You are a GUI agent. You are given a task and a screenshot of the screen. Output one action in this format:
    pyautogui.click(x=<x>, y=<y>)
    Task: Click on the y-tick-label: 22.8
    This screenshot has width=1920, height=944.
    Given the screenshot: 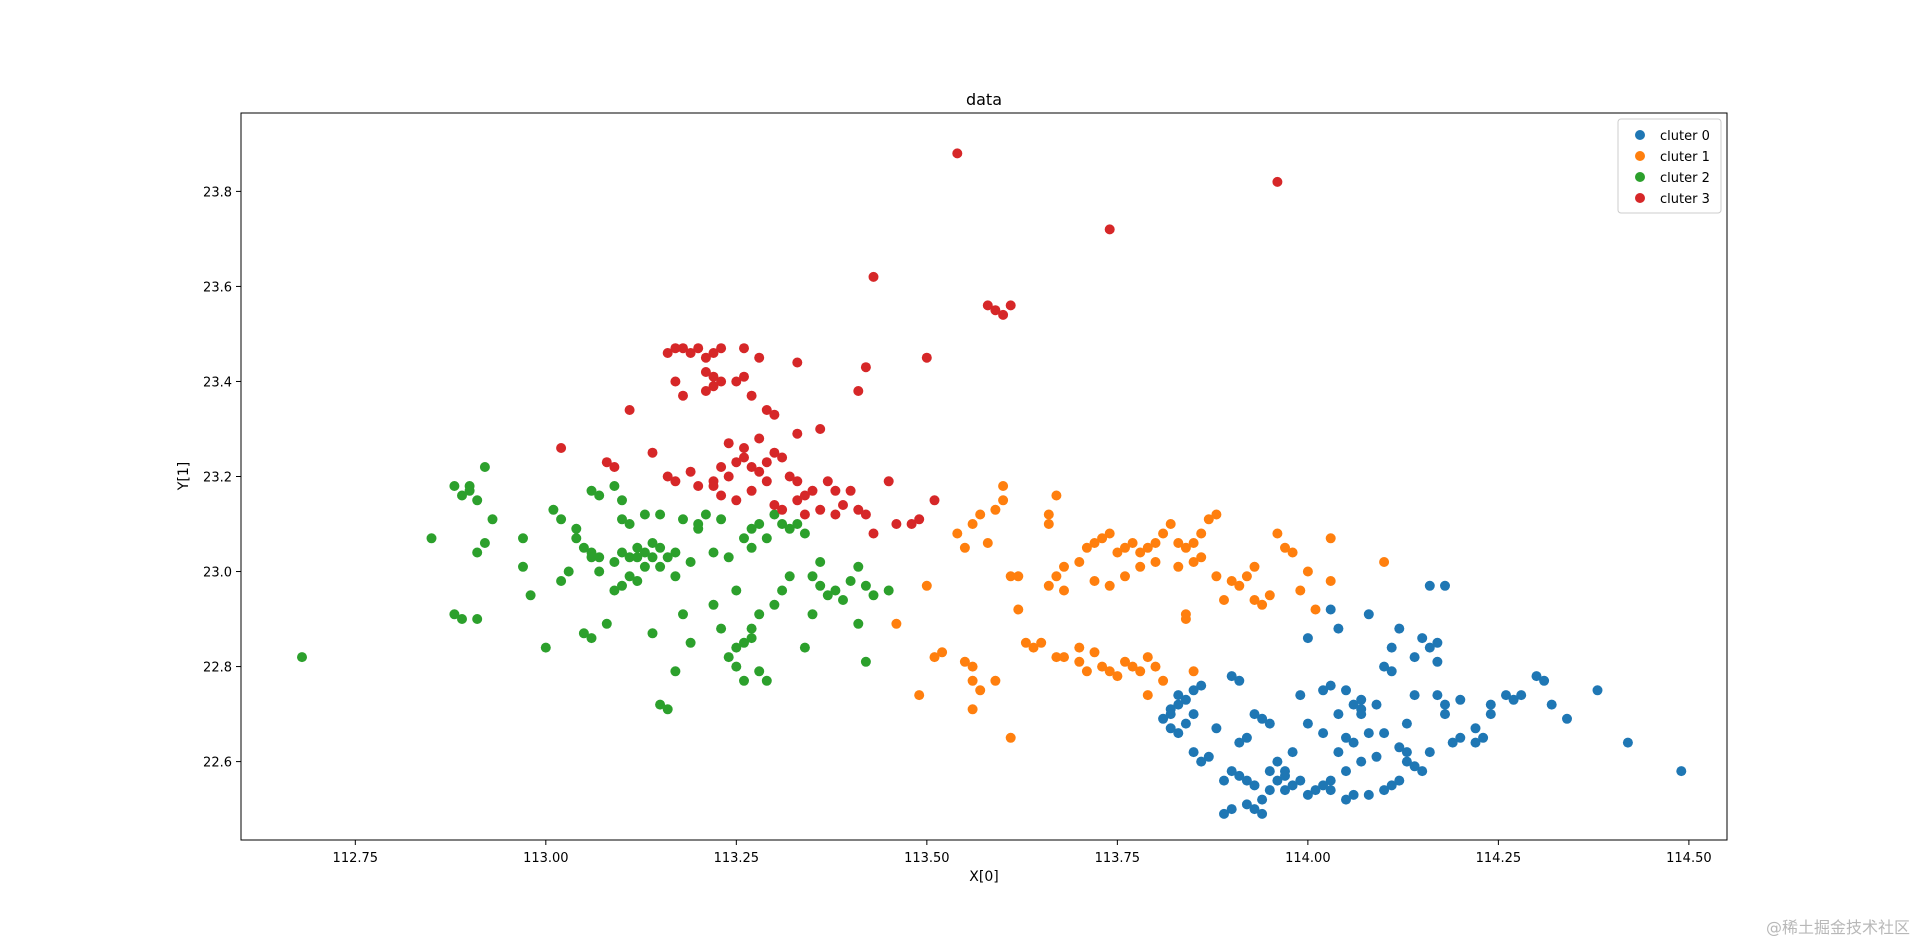 What is the action you would take?
    pyautogui.click(x=217, y=668)
    